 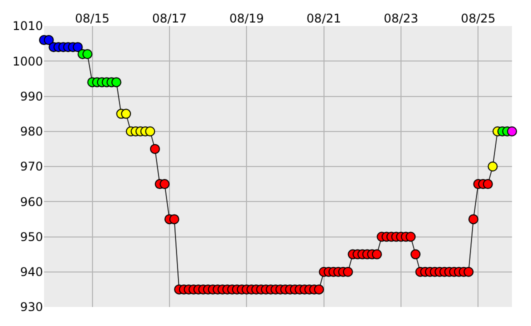 What do you see at coordinates (27, 61) in the screenshot?
I see `y-tick-label: 1000` at bounding box center [27, 61].